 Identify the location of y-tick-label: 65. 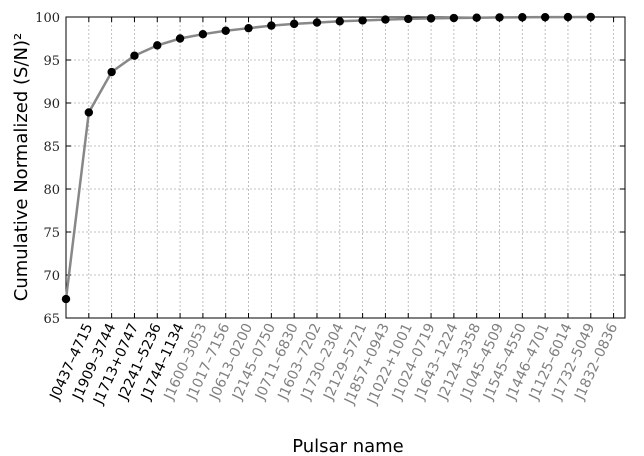
(51, 319).